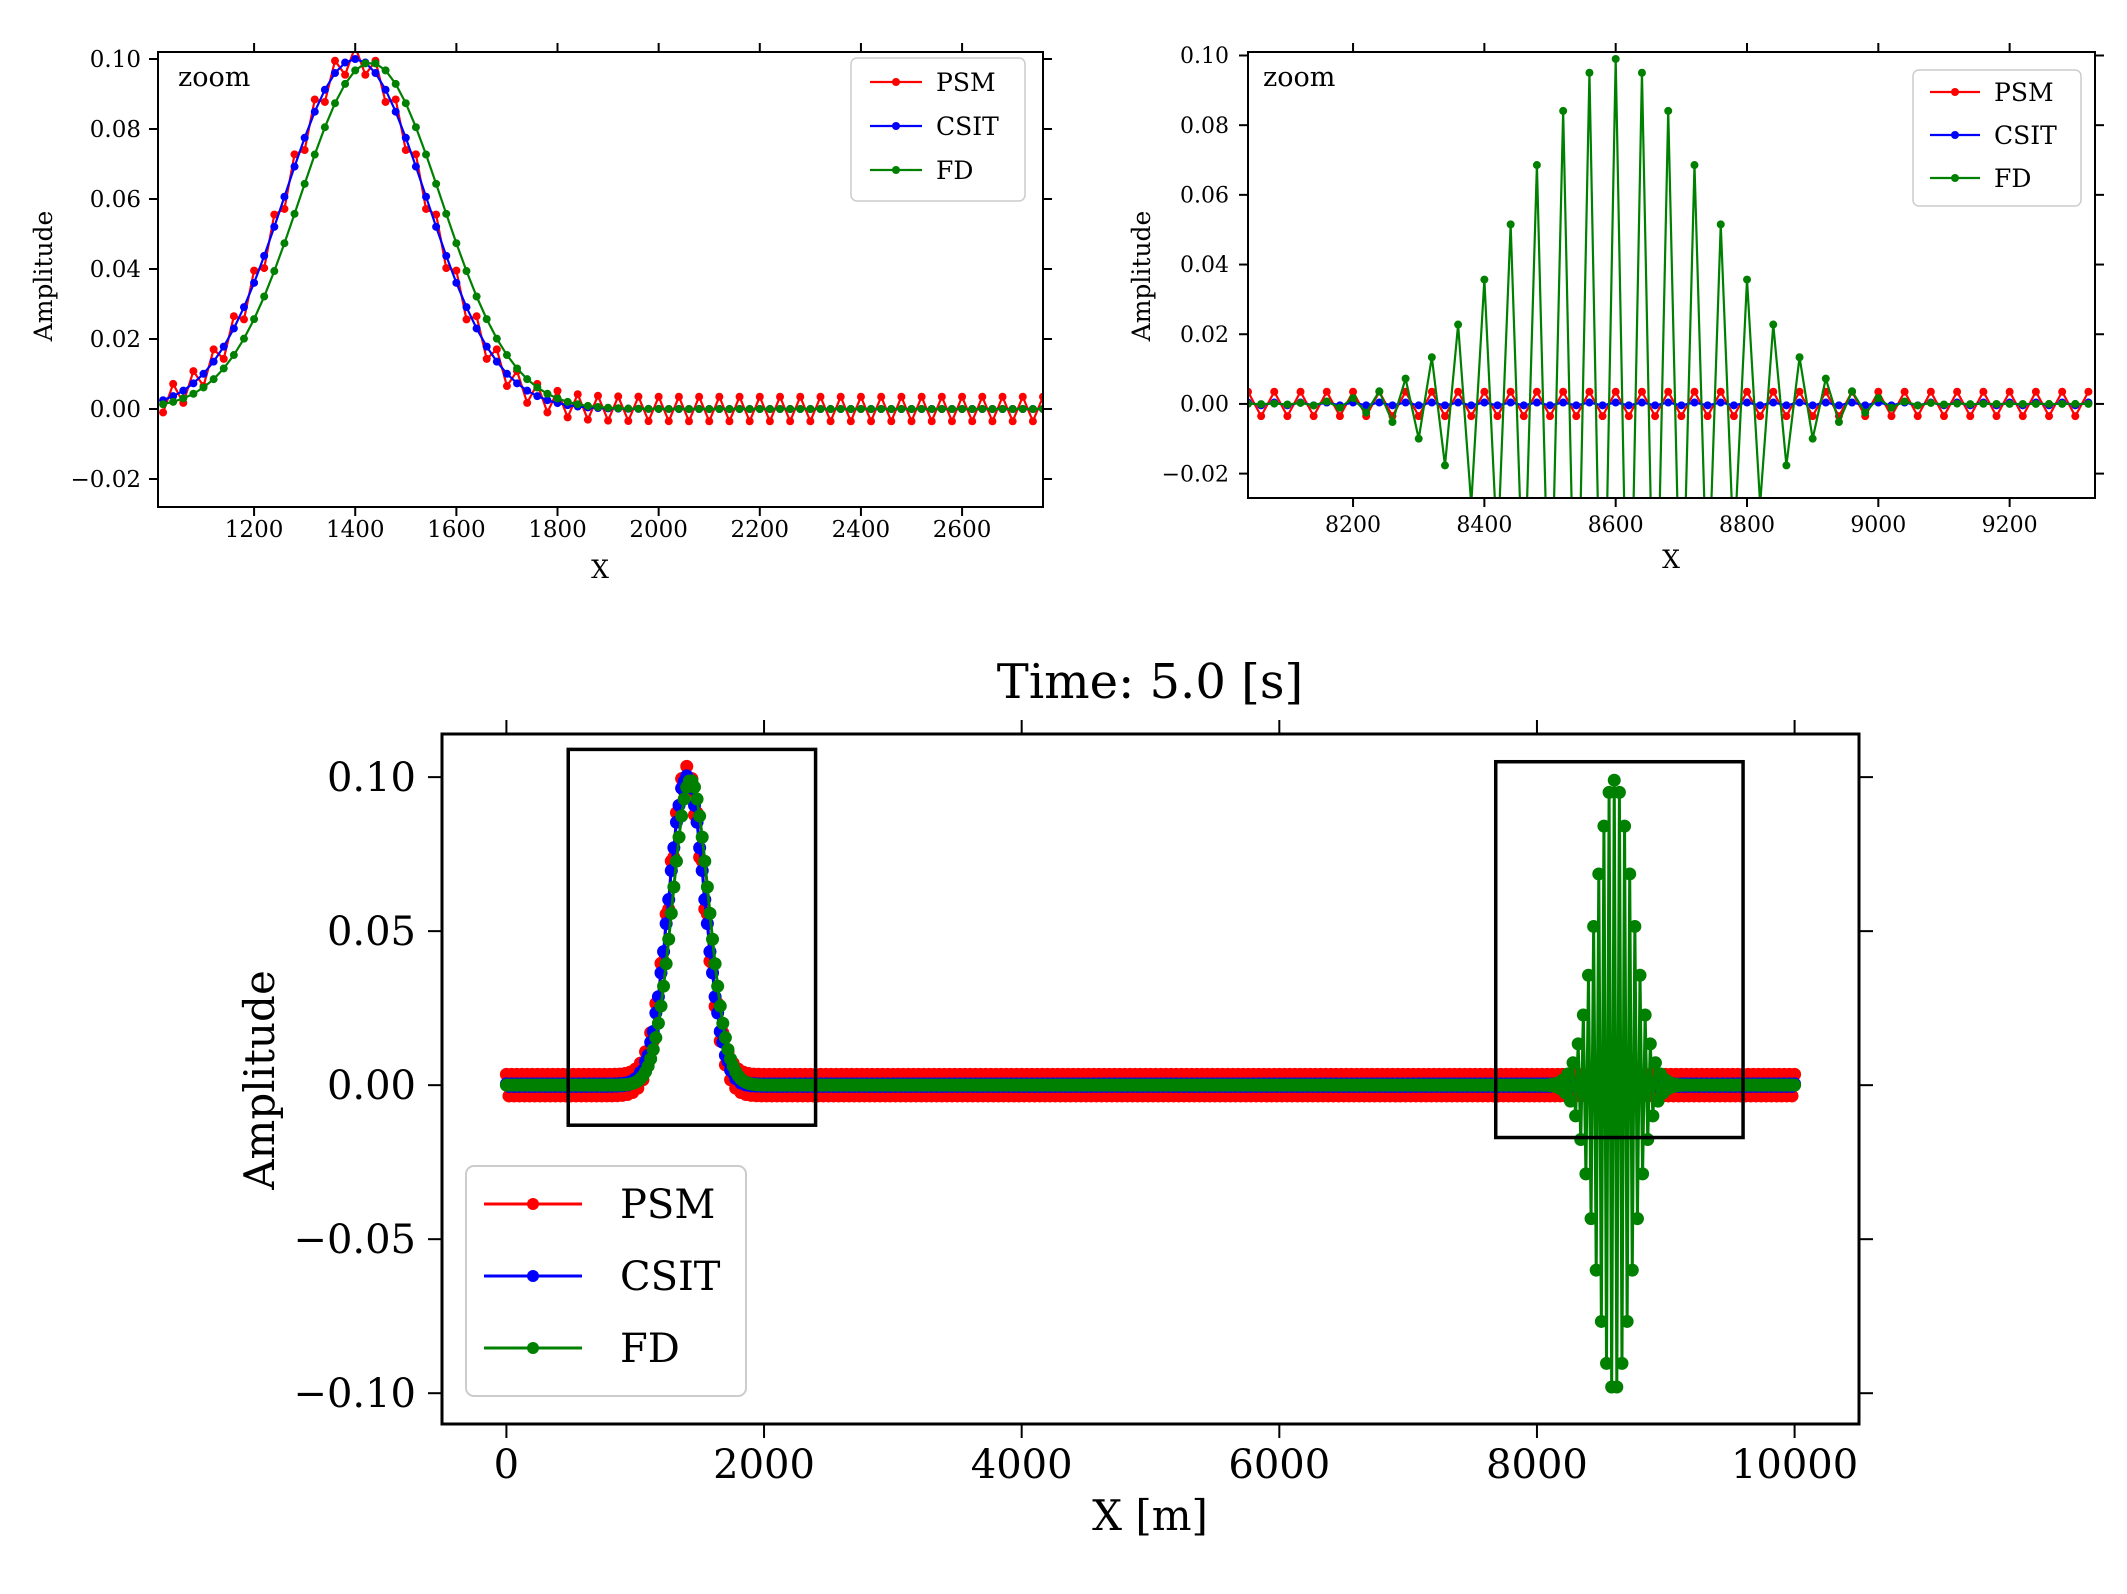 This screenshot has width=2127, height=1594. Describe the element at coordinates (670, 1277) in the screenshot. I see `legend-label: CSIT` at that location.